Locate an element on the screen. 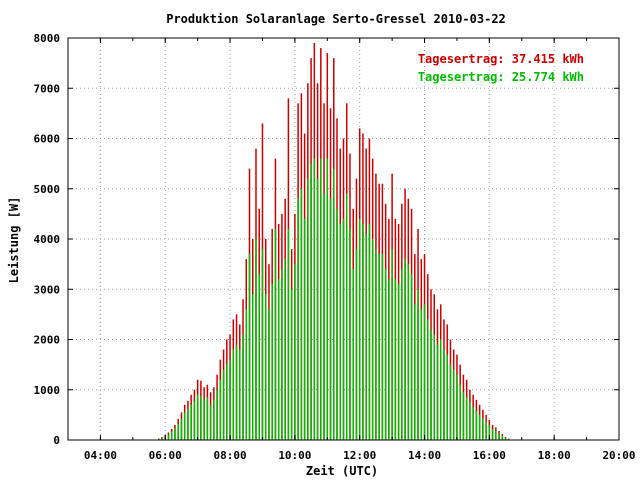  legend-entry-red: Tagesertrag: 37.415 kWh is located at coordinates (501, 59).